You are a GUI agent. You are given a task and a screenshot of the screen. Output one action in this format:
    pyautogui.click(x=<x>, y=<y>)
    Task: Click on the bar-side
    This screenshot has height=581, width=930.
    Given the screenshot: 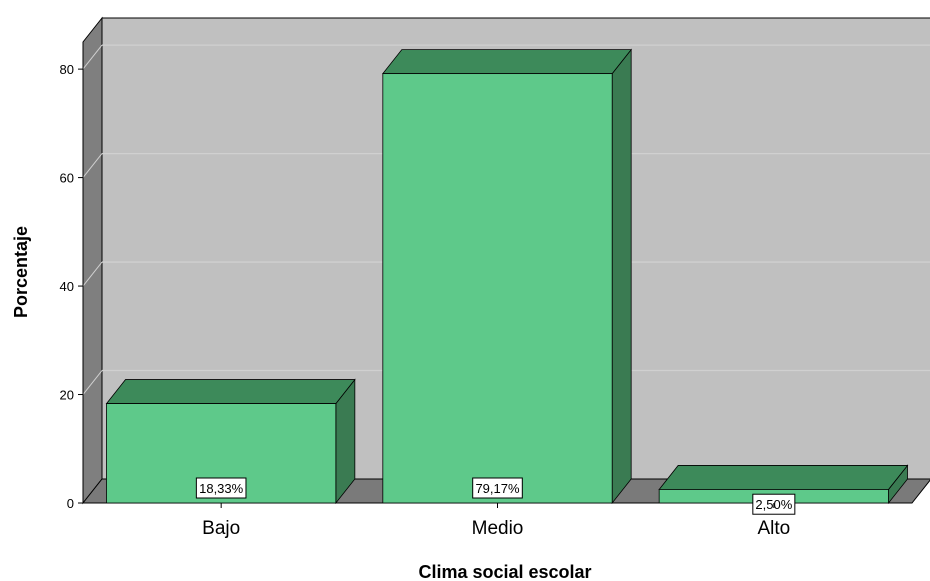 What is the action you would take?
    pyautogui.click(x=621, y=276)
    